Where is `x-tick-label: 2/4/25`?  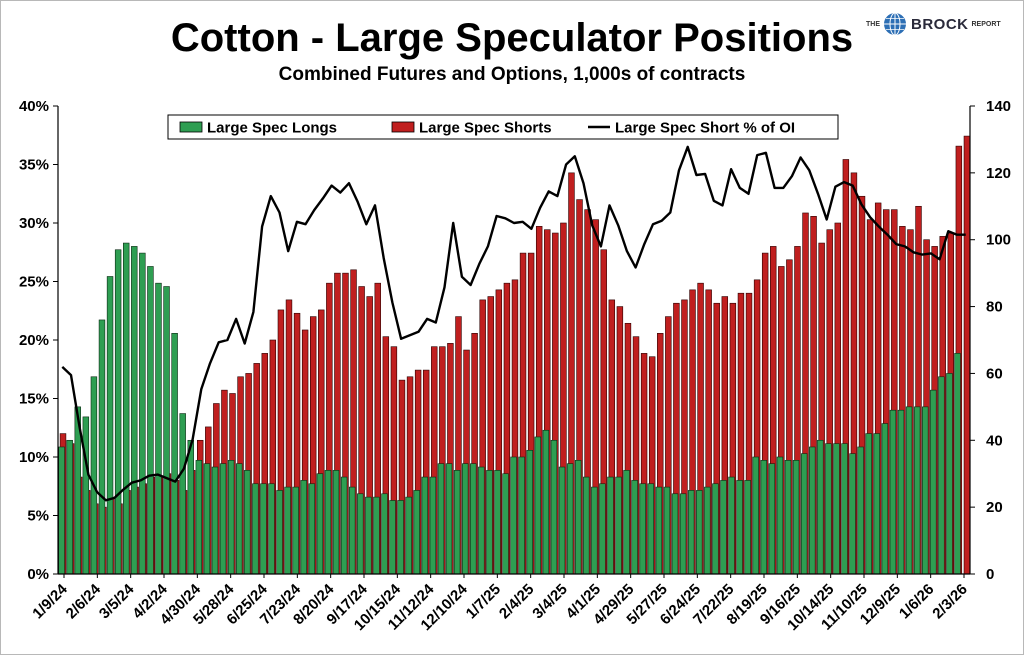
x-tick-label: 2/4/25 is located at coordinates (517, 602).